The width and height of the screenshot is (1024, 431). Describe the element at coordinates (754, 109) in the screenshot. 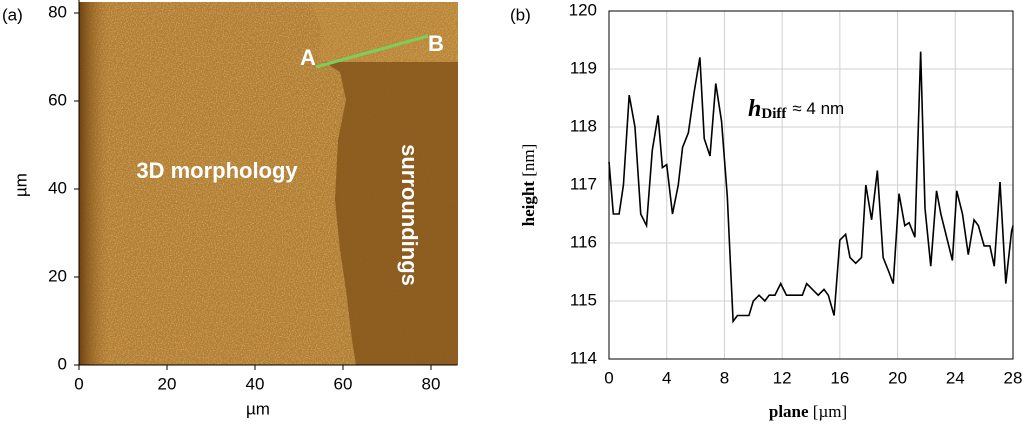

I see `annotation-symbol: h` at that location.